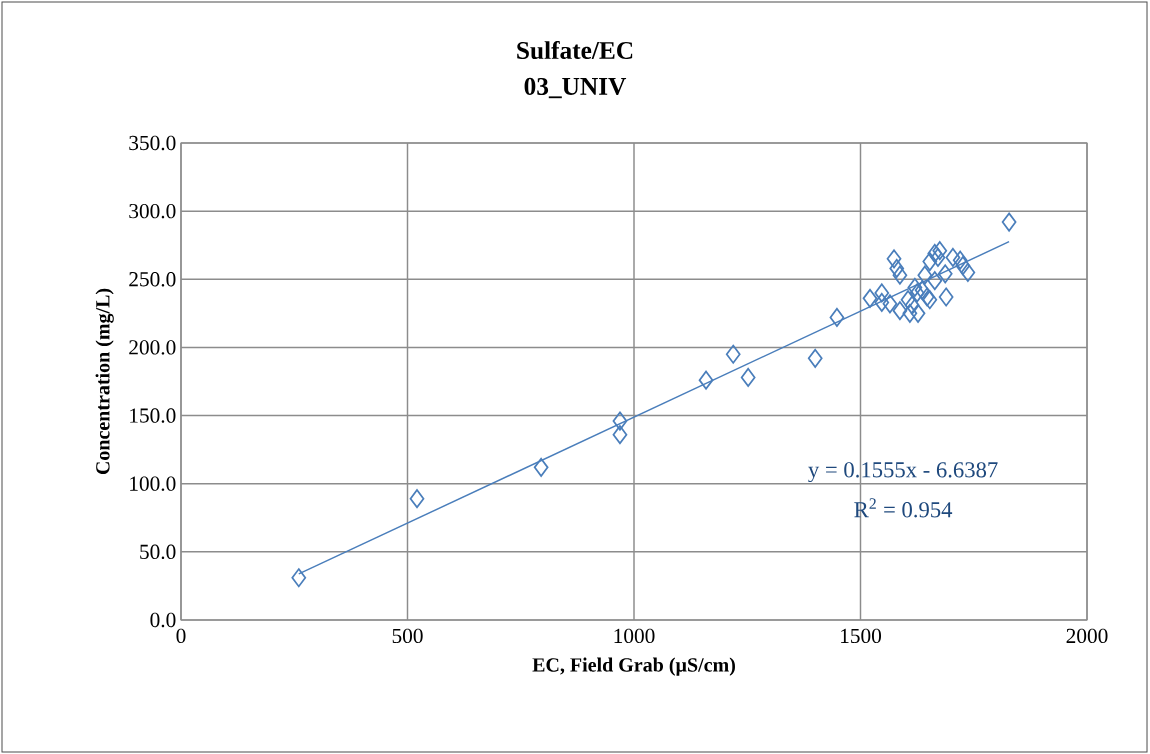 This screenshot has width=1150, height=754. Describe the element at coordinates (634, 636) in the screenshot. I see `x-tick-label: 1000` at that location.